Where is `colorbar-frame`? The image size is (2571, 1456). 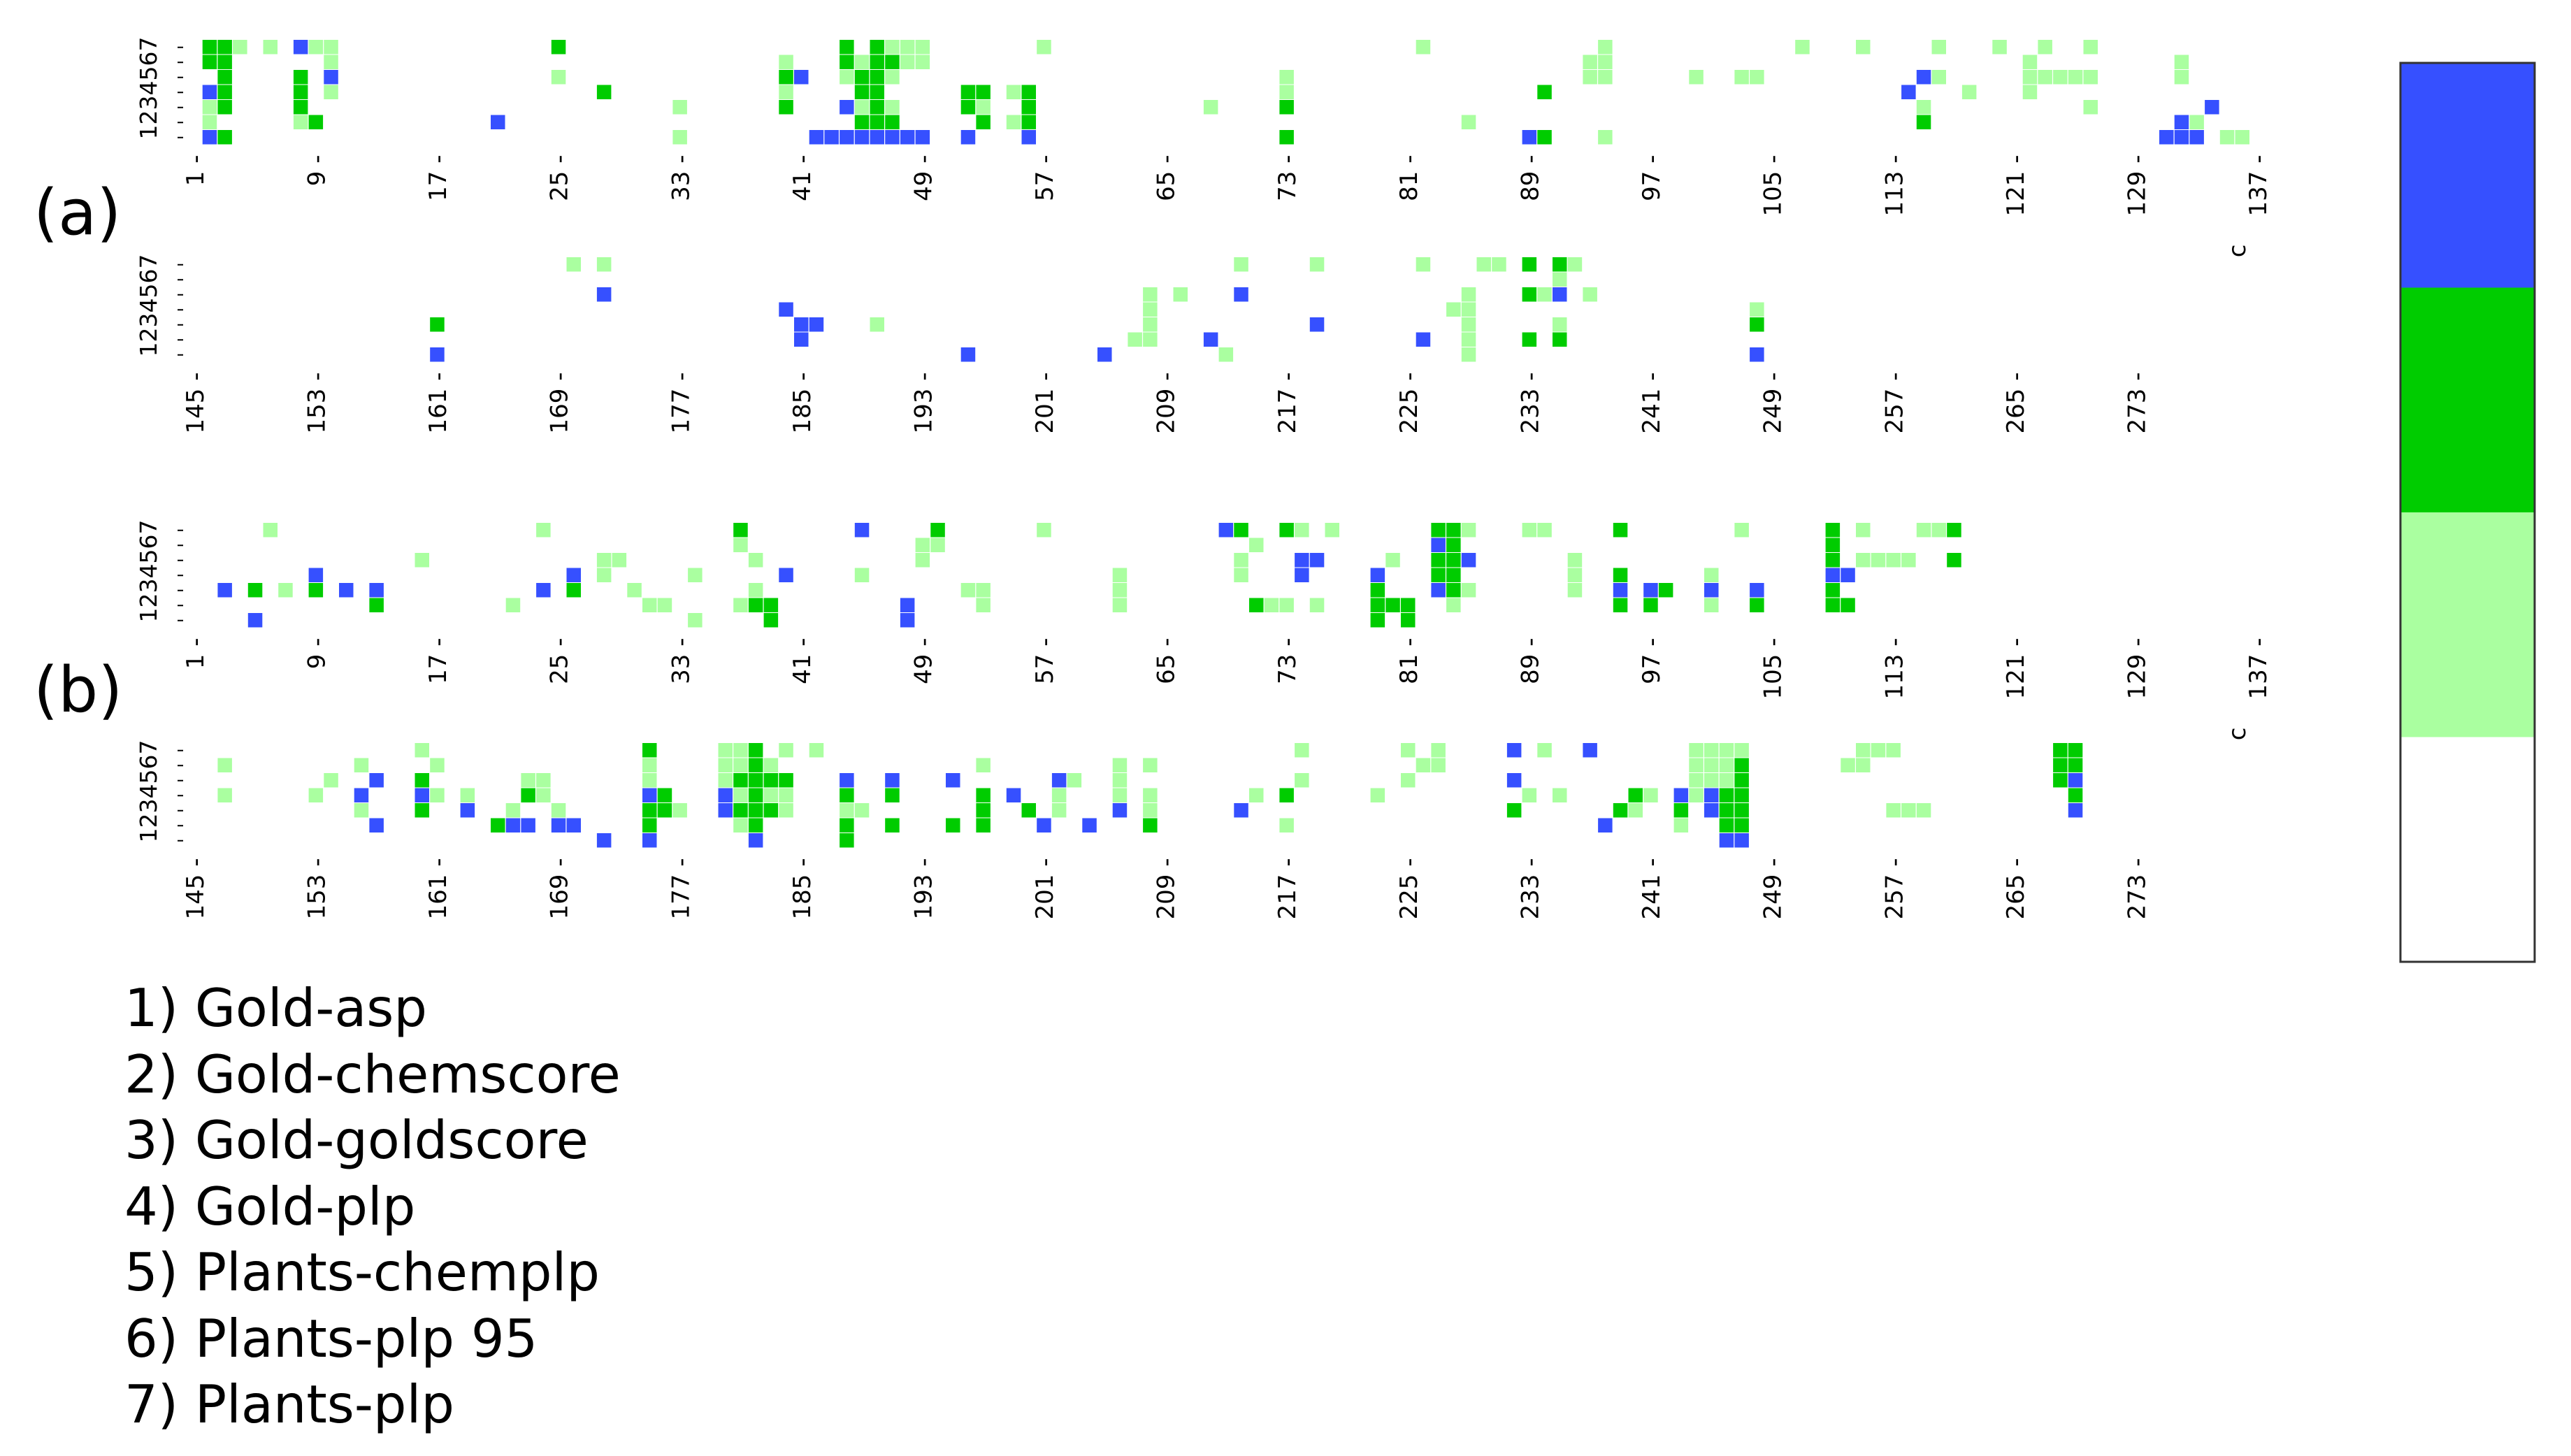 colorbar-frame is located at coordinates (2467, 513).